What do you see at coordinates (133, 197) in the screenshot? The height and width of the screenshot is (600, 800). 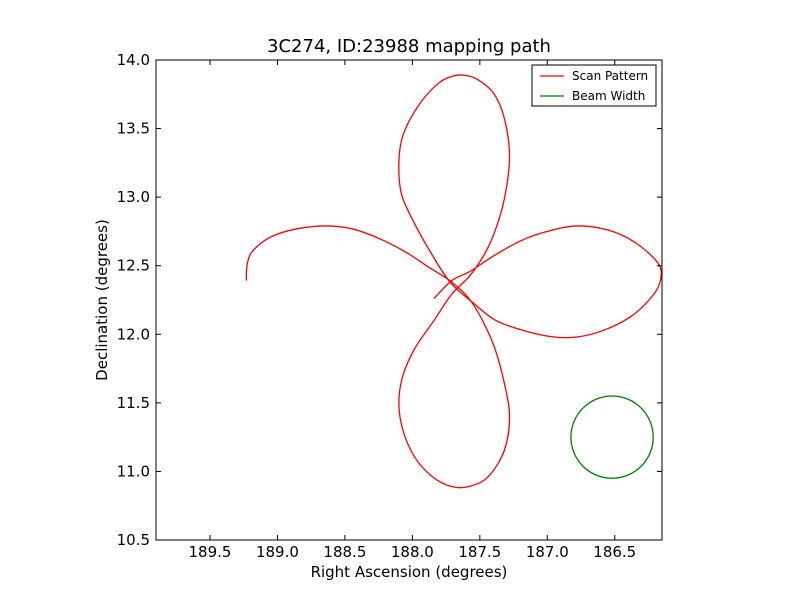 I see `y-tick-label: 13.0` at bounding box center [133, 197].